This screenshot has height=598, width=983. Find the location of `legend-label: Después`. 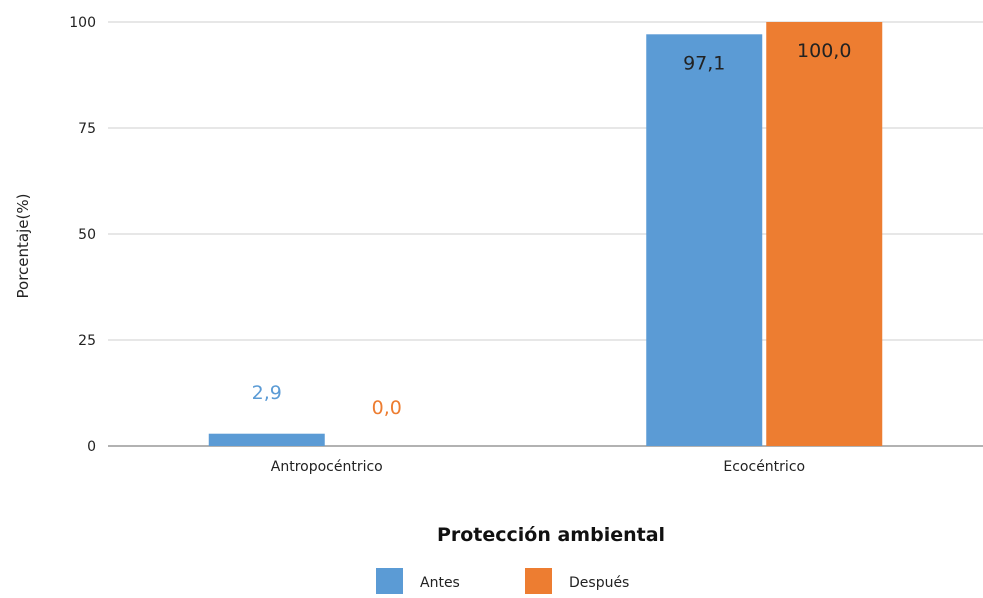

legend-label: Después is located at coordinates (599, 583).